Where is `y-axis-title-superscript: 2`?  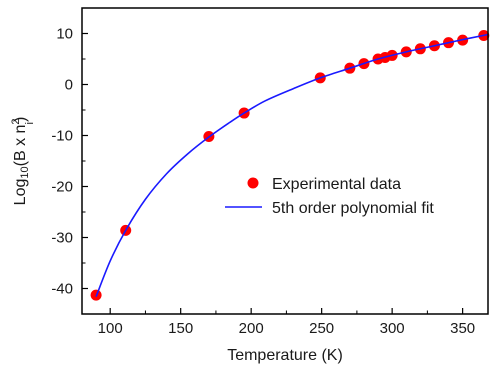
y-axis-title-superscript: 2 is located at coordinates (16, 121).